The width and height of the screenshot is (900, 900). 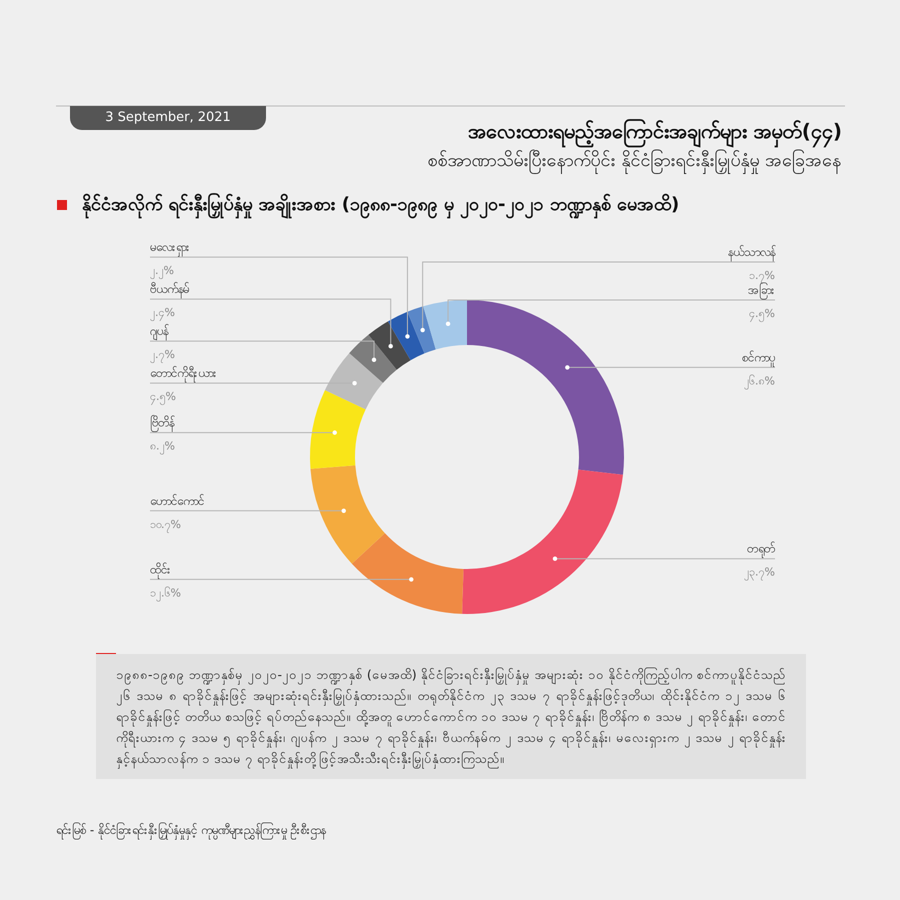 I want to click on slice-label: အခြား, so click(x=761, y=290).